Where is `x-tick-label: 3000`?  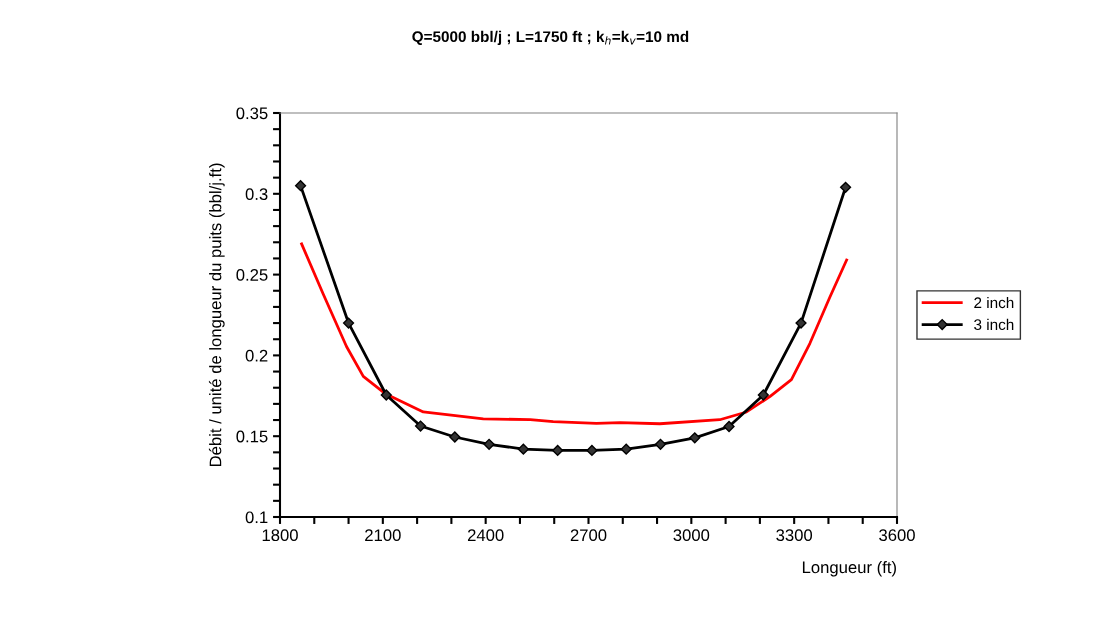 x-tick-label: 3000 is located at coordinates (691, 535).